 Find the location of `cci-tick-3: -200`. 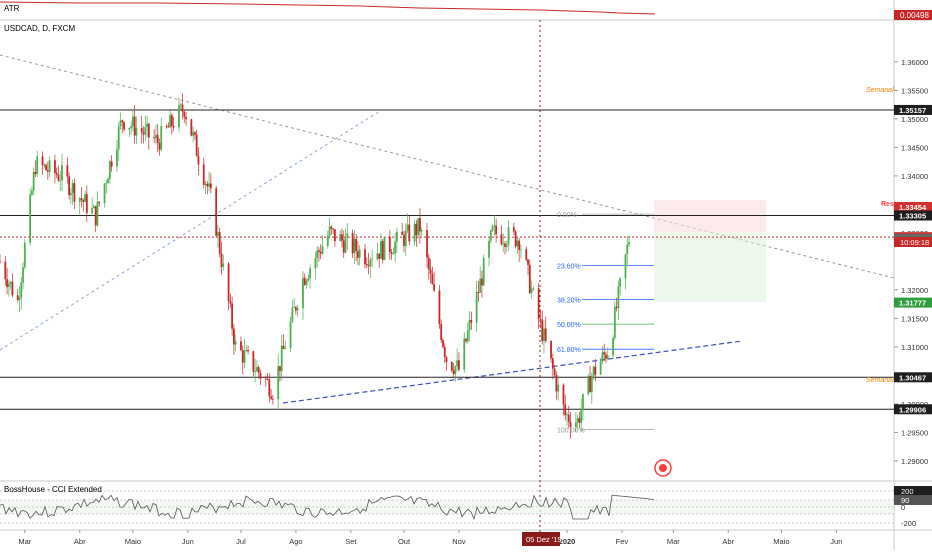

cci-tick-3: -200 is located at coordinates (908, 523).